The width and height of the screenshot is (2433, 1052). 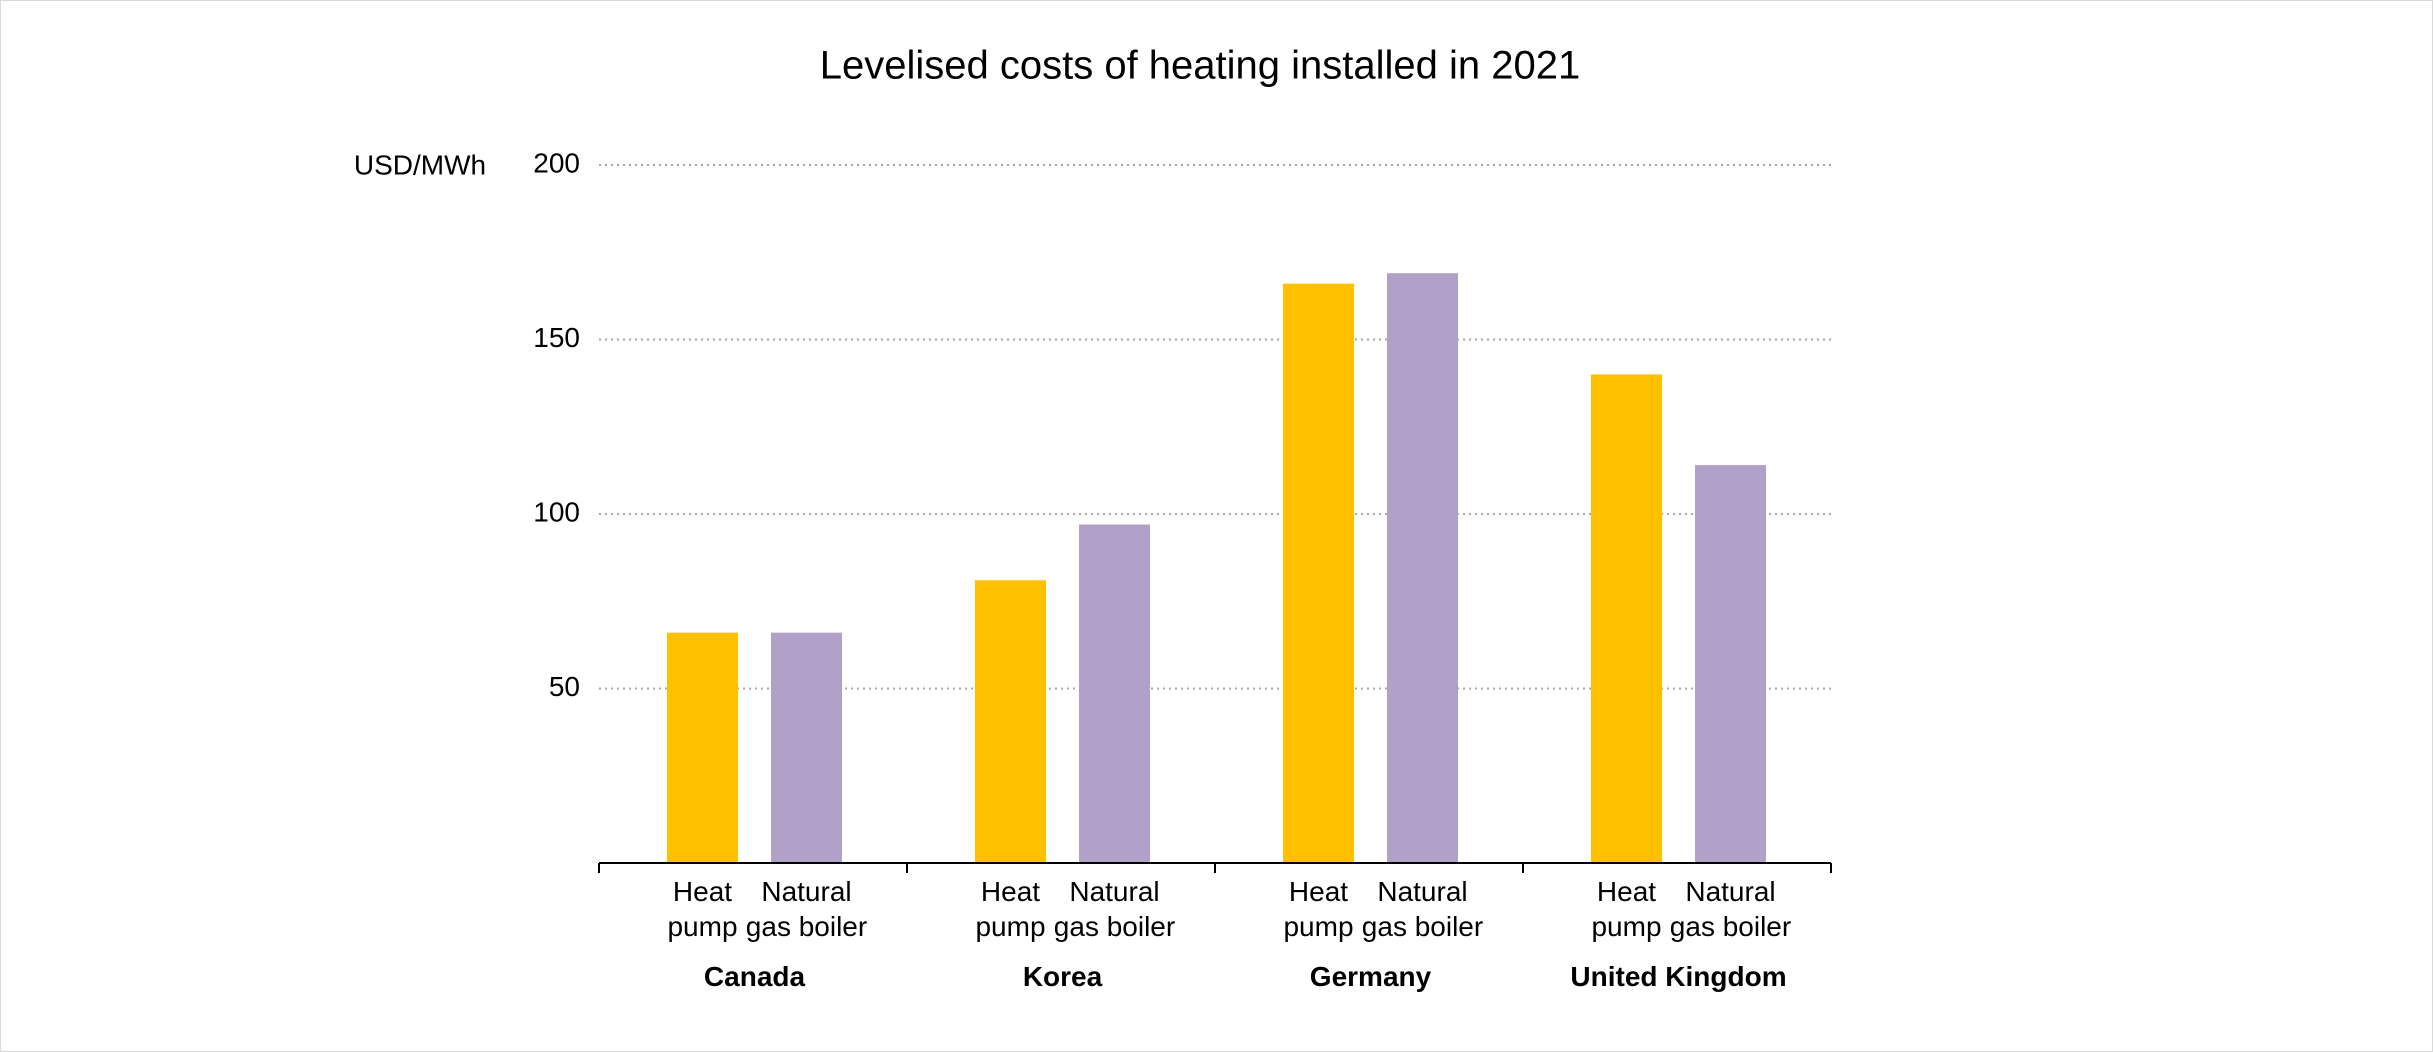 I want to click on y-axis-label: USD/MWh, so click(x=420, y=164).